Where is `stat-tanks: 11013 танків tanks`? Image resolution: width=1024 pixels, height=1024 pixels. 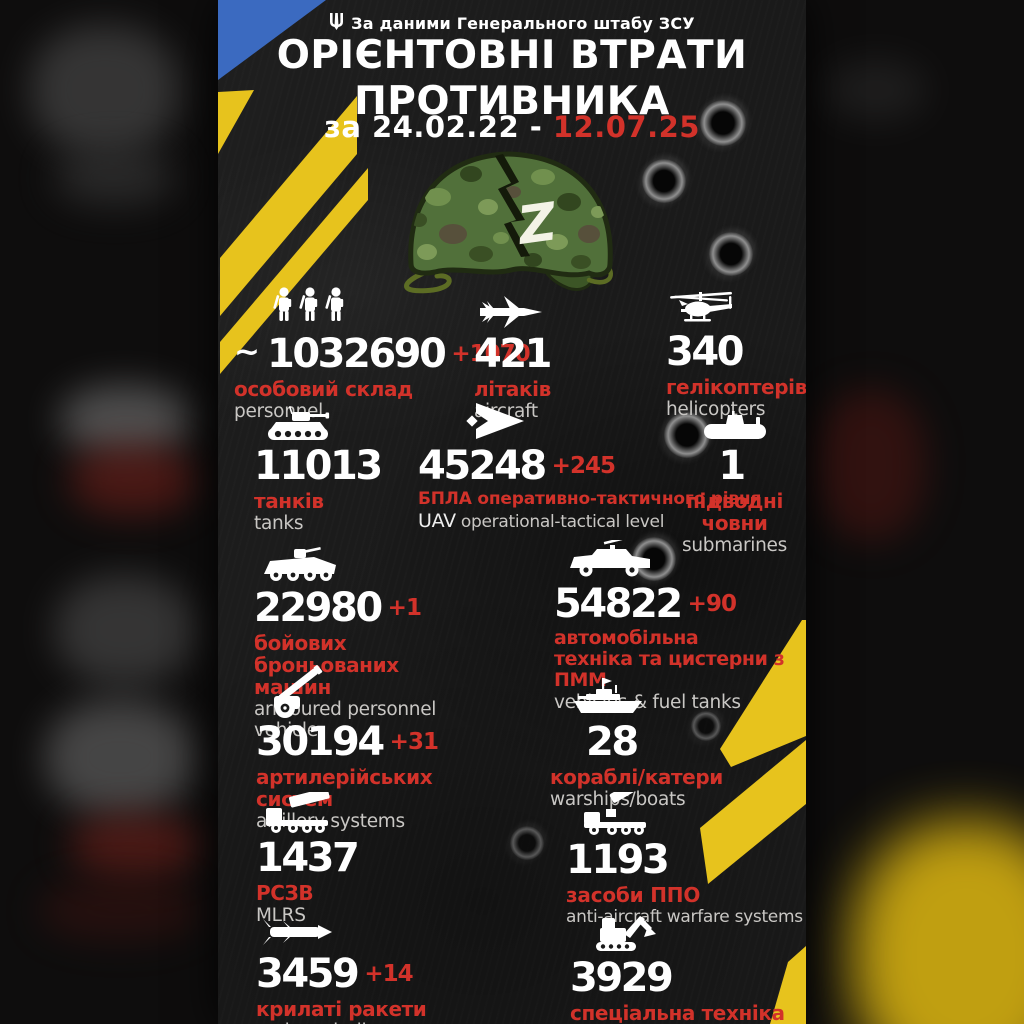 stat-tanks: 11013 танків tanks is located at coordinates (329, 466).